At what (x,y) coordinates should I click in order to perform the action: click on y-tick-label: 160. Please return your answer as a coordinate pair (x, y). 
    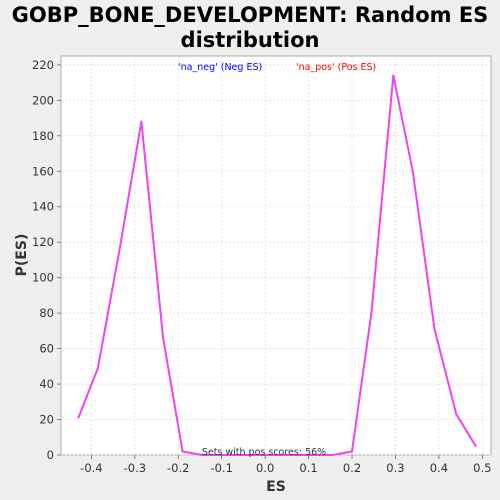
    Looking at the image, I should click on (43, 171).